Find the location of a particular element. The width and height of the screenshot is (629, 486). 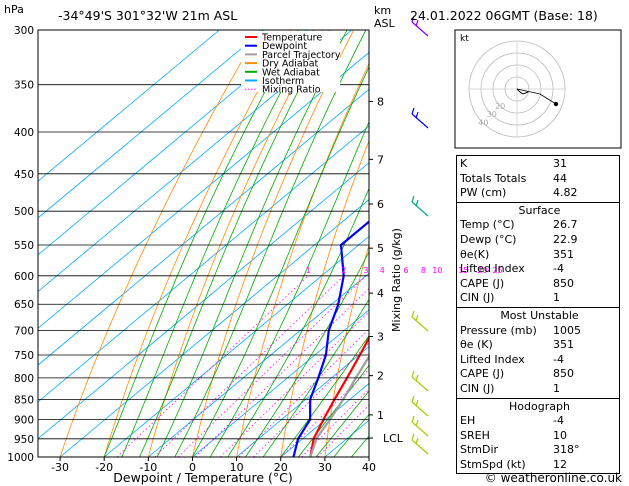

temperature-series-line is located at coordinates (339, 396).